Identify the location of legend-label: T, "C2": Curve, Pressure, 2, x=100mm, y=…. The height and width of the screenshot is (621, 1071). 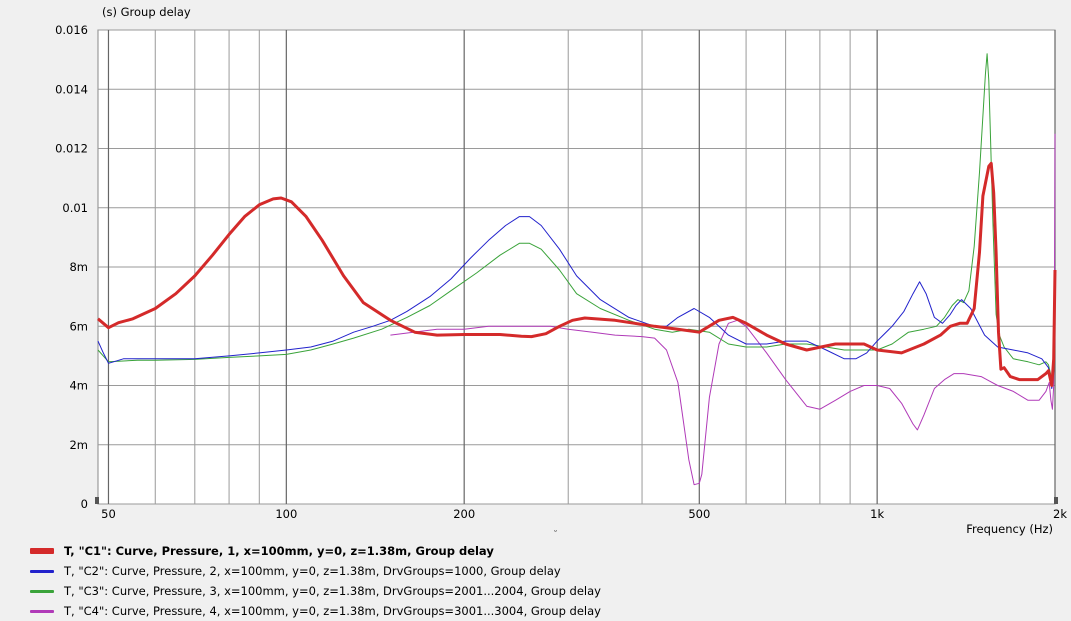
(312, 571).